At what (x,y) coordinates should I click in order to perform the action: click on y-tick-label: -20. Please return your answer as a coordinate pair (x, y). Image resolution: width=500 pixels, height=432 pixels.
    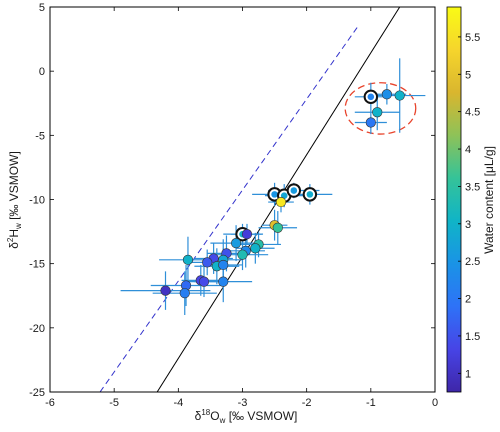
    Looking at the image, I should click on (37, 329).